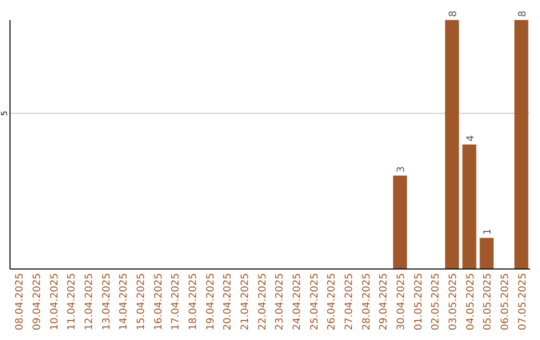 Image resolution: width=540 pixels, height=340 pixels. I want to click on x-tick-label: 04.05.2025, so click(470, 301).